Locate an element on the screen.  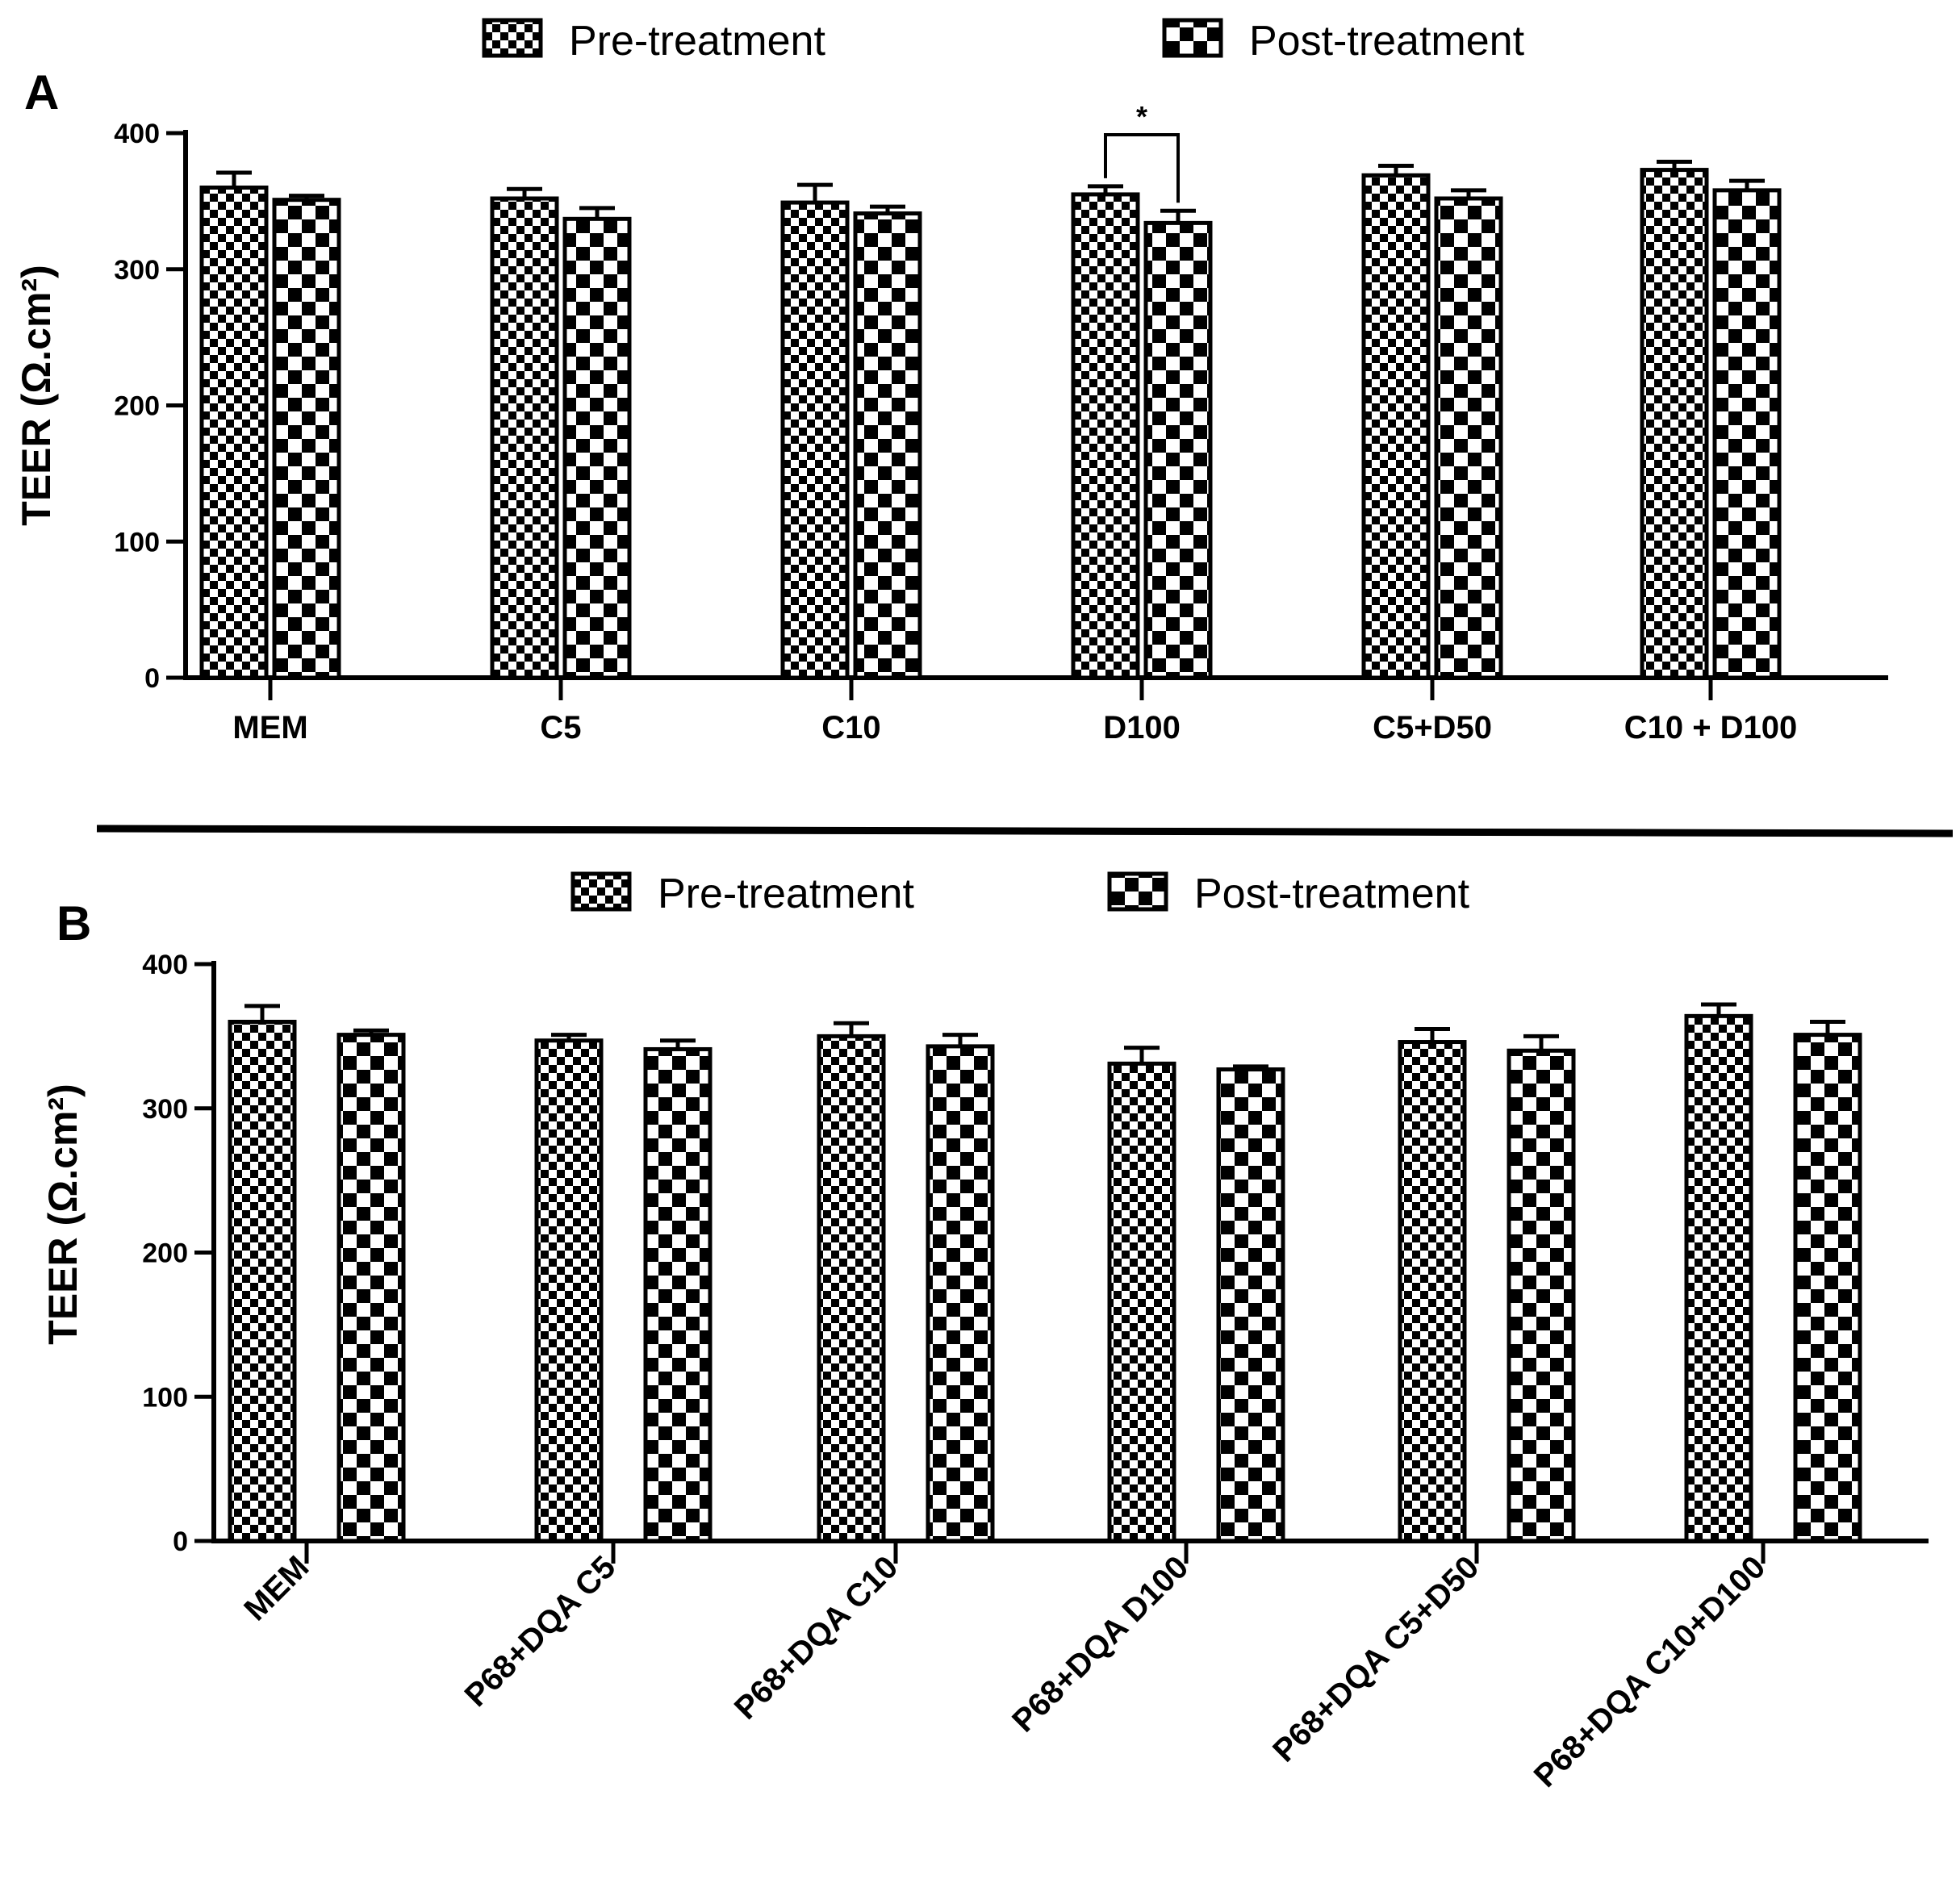
x-tick-label-b-3: P68+DQA D100 is located at coordinates (1100, 1644).